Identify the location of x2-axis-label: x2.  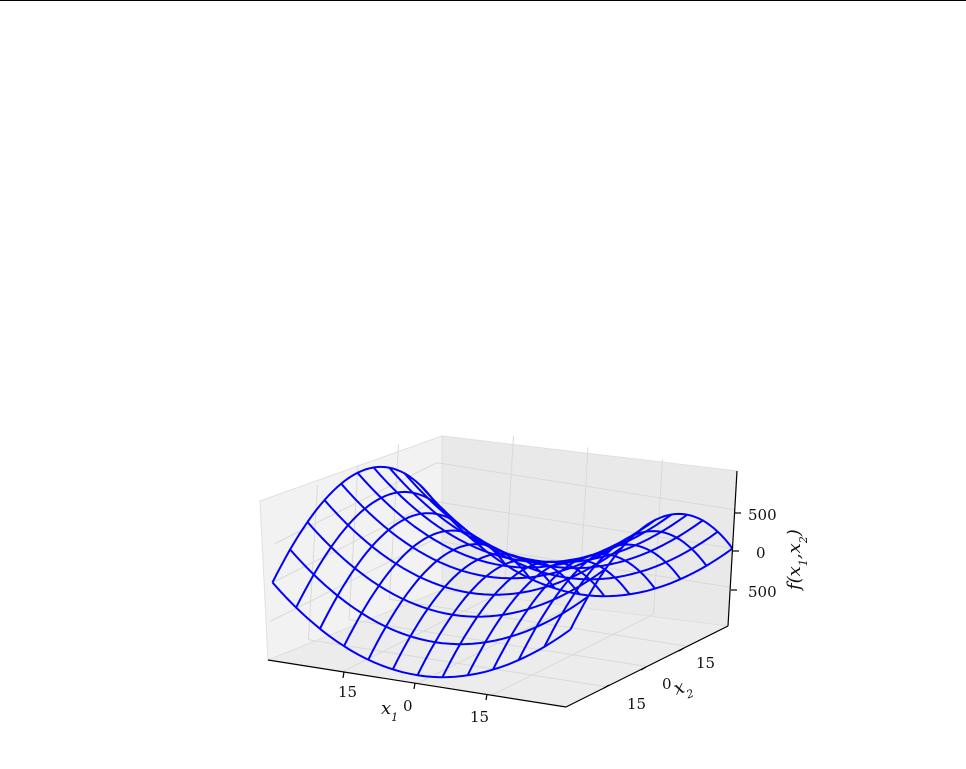
(683, 689).